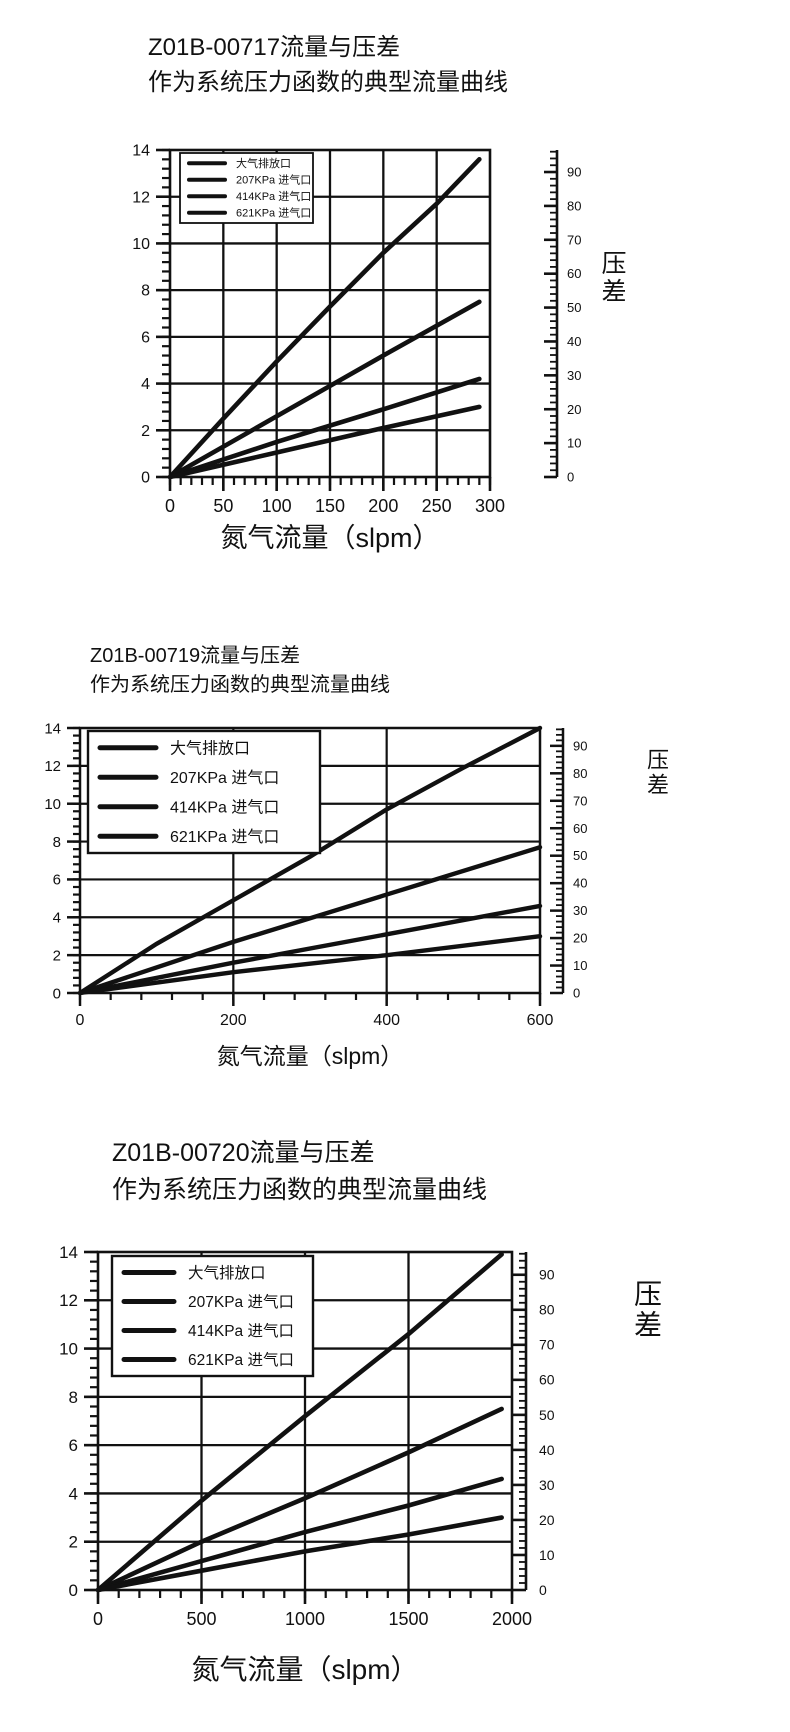 The width and height of the screenshot is (790, 1732). I want to click on plot-border, so click(310, 860).